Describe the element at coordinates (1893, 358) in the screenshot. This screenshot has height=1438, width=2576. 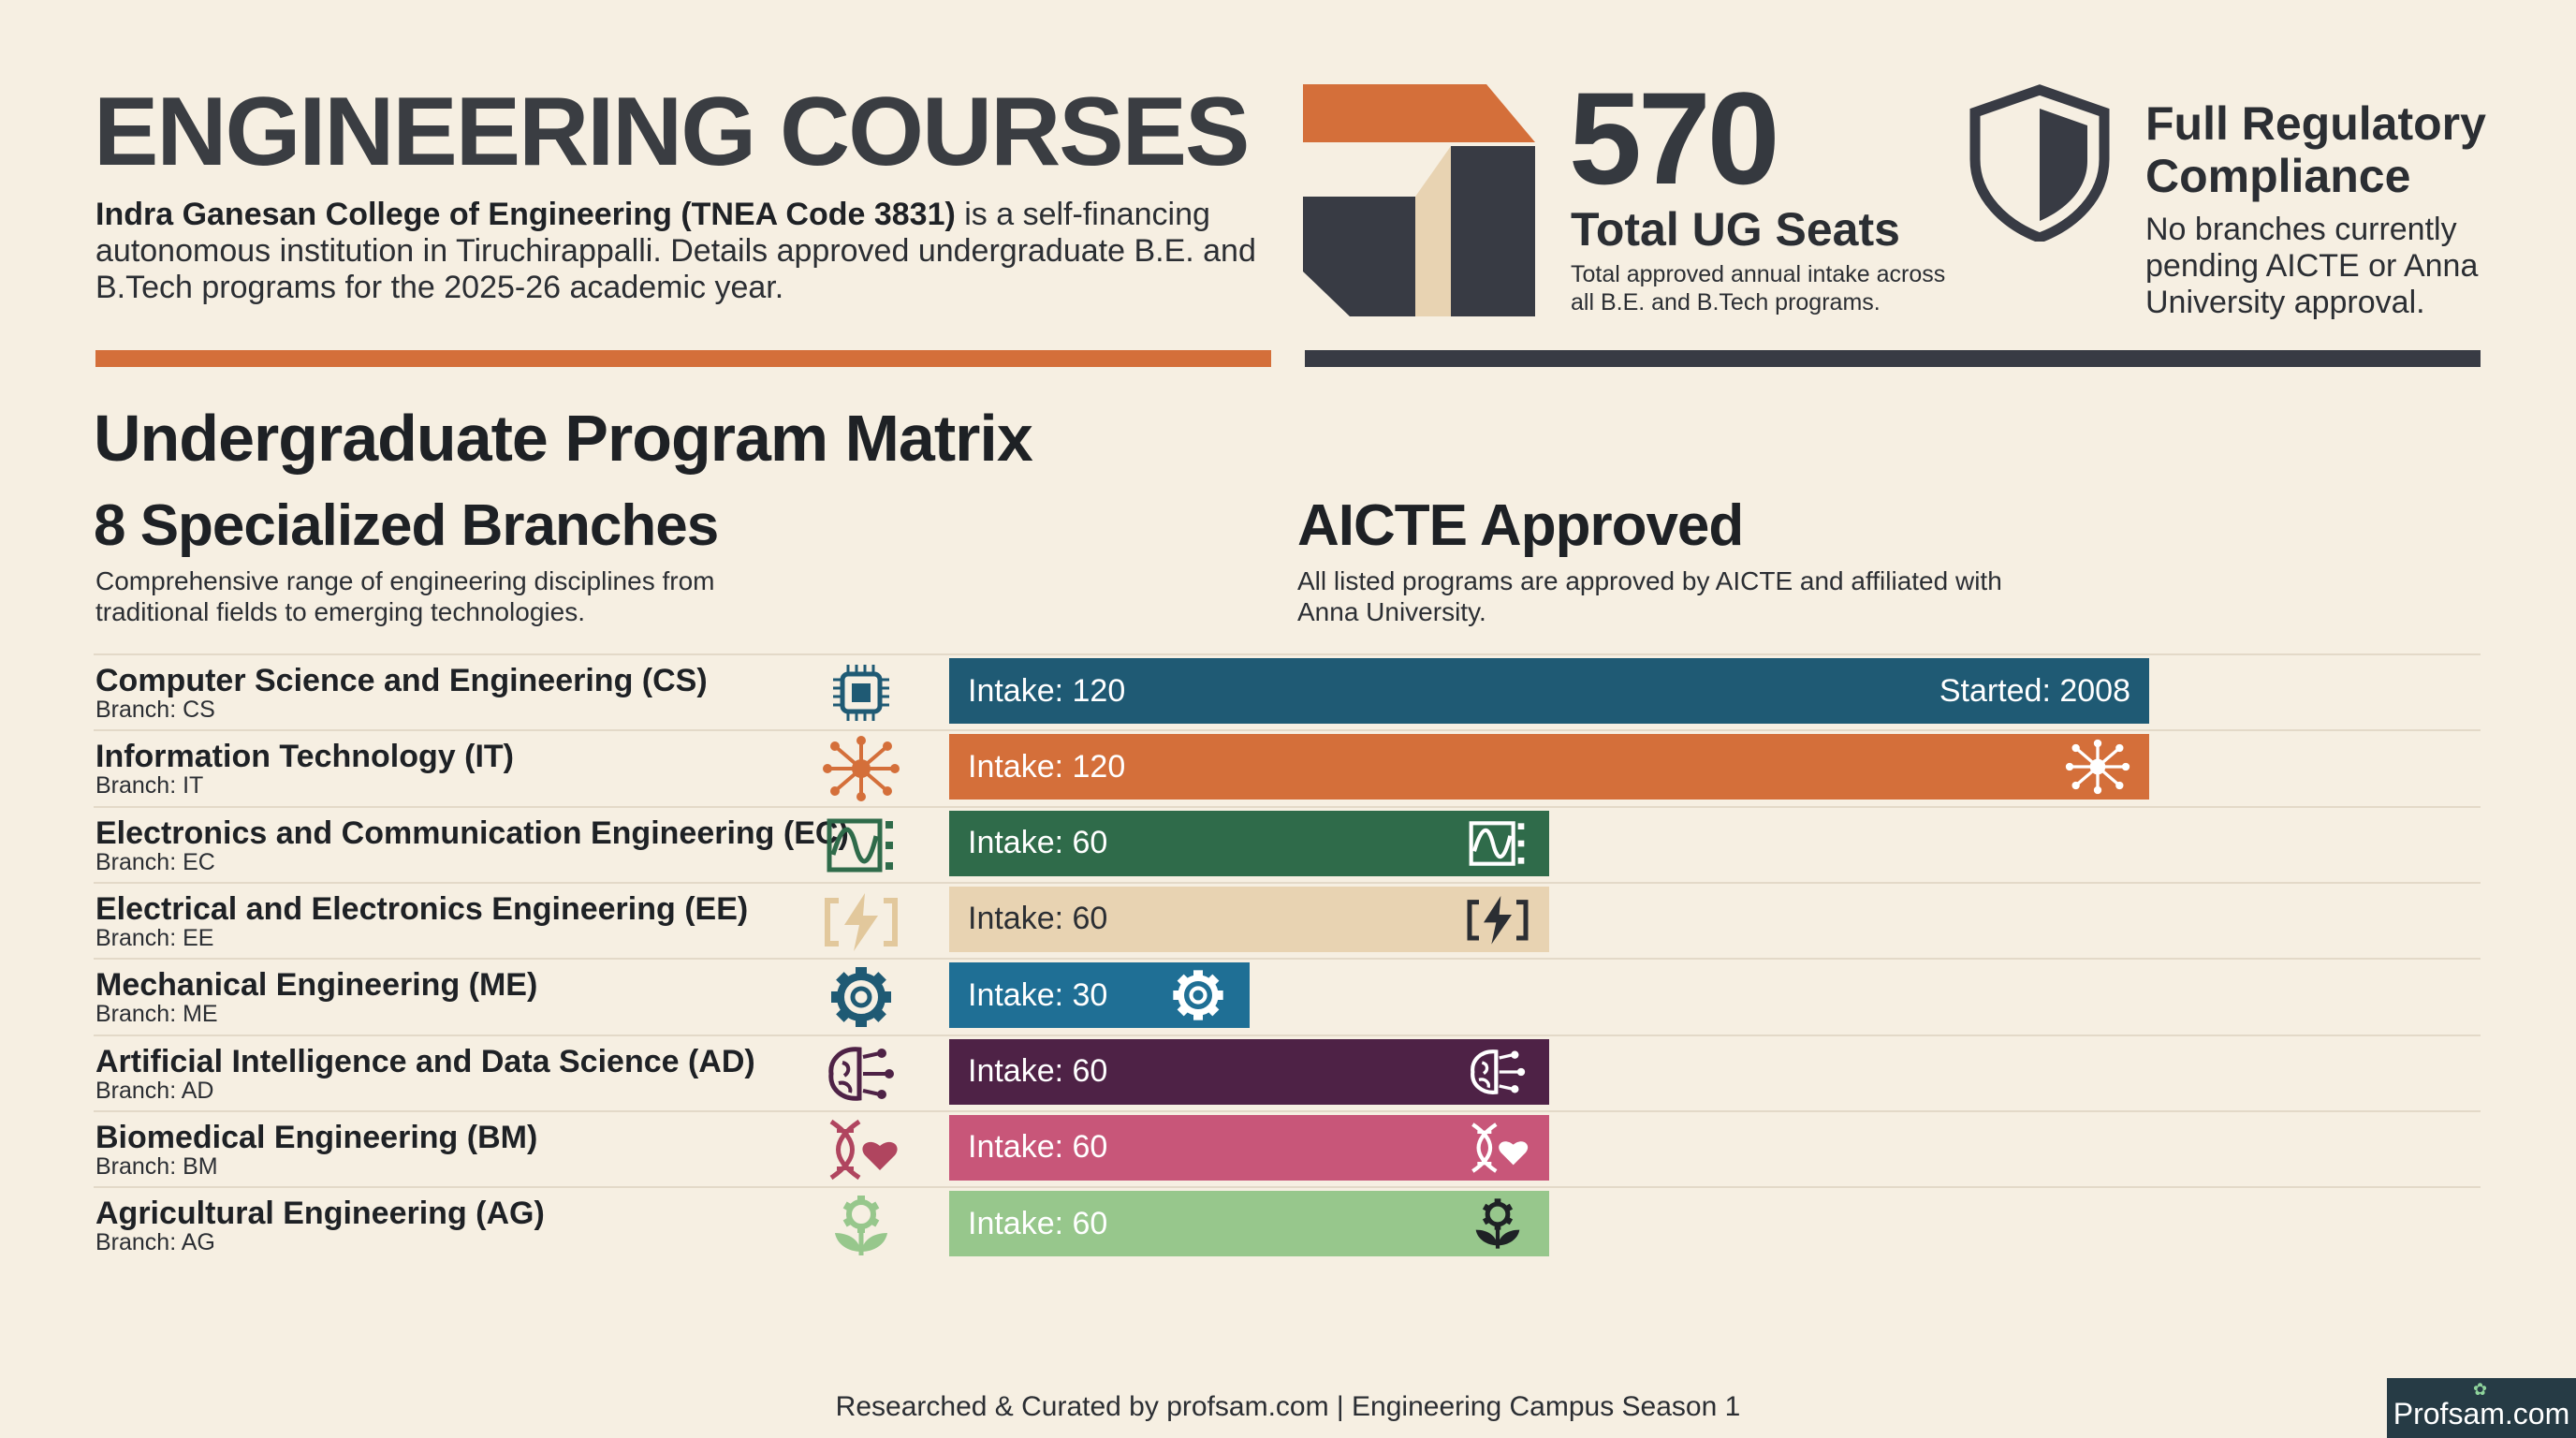
I see `divider-dark` at that location.